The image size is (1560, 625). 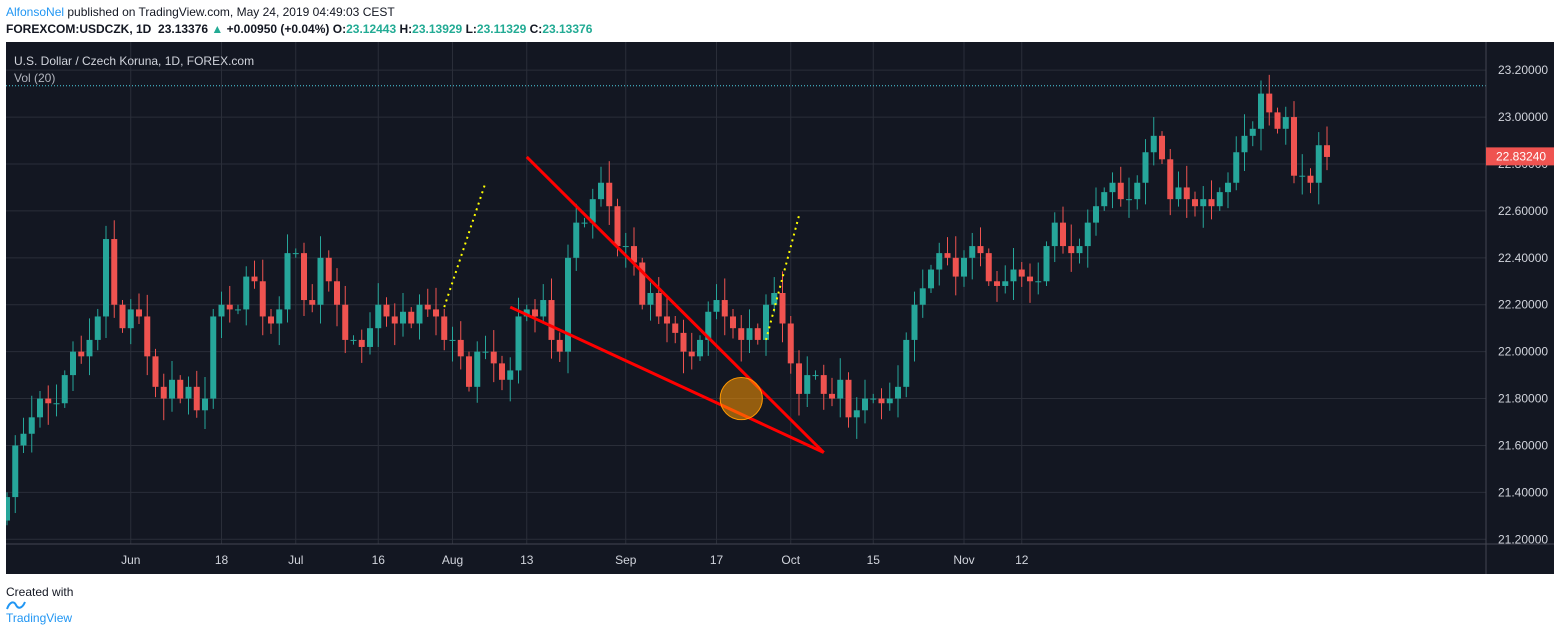 I want to click on x-tick-label: Jun, so click(x=130, y=560).